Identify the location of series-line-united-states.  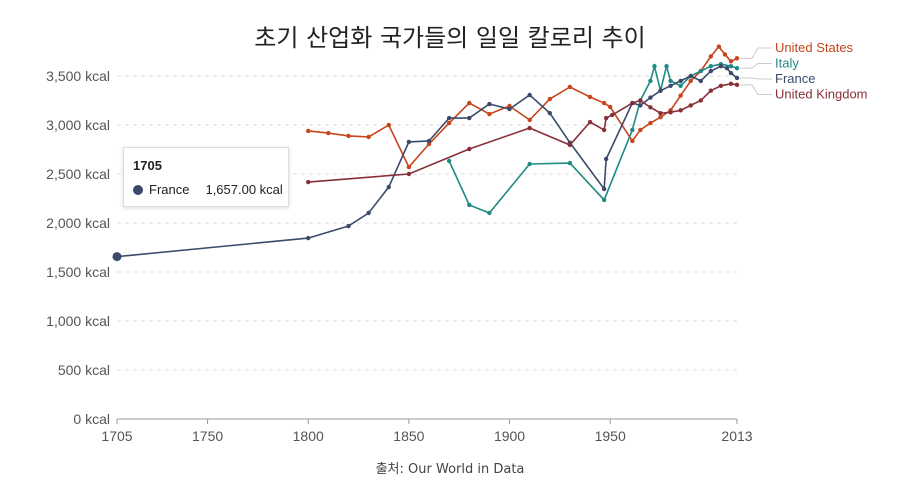
(523, 107).